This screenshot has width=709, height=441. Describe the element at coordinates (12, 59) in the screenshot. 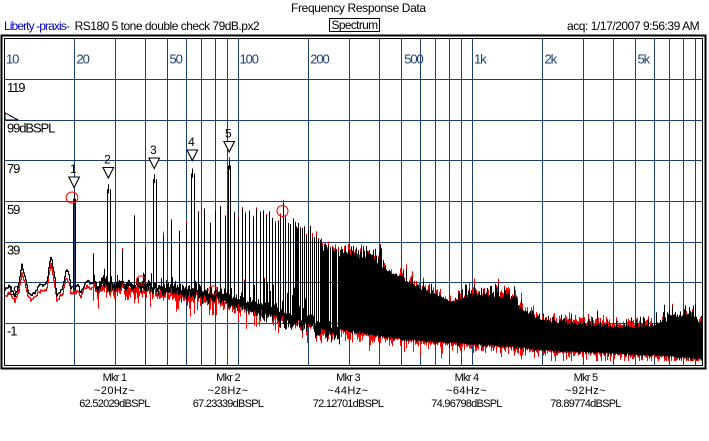

I see `svg-text: 10` at that location.